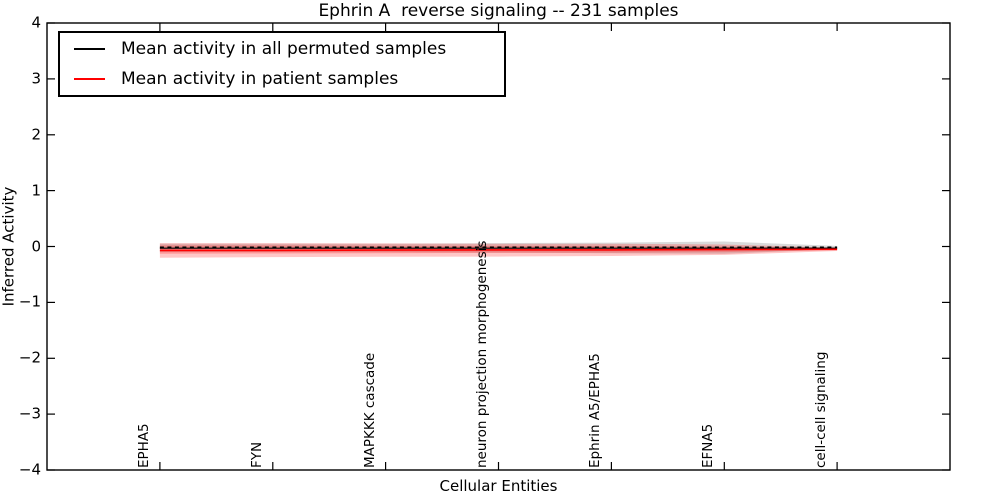 The image size is (1000, 500). I want to click on x-category-label: MAPKKK cascade, so click(370, 410).